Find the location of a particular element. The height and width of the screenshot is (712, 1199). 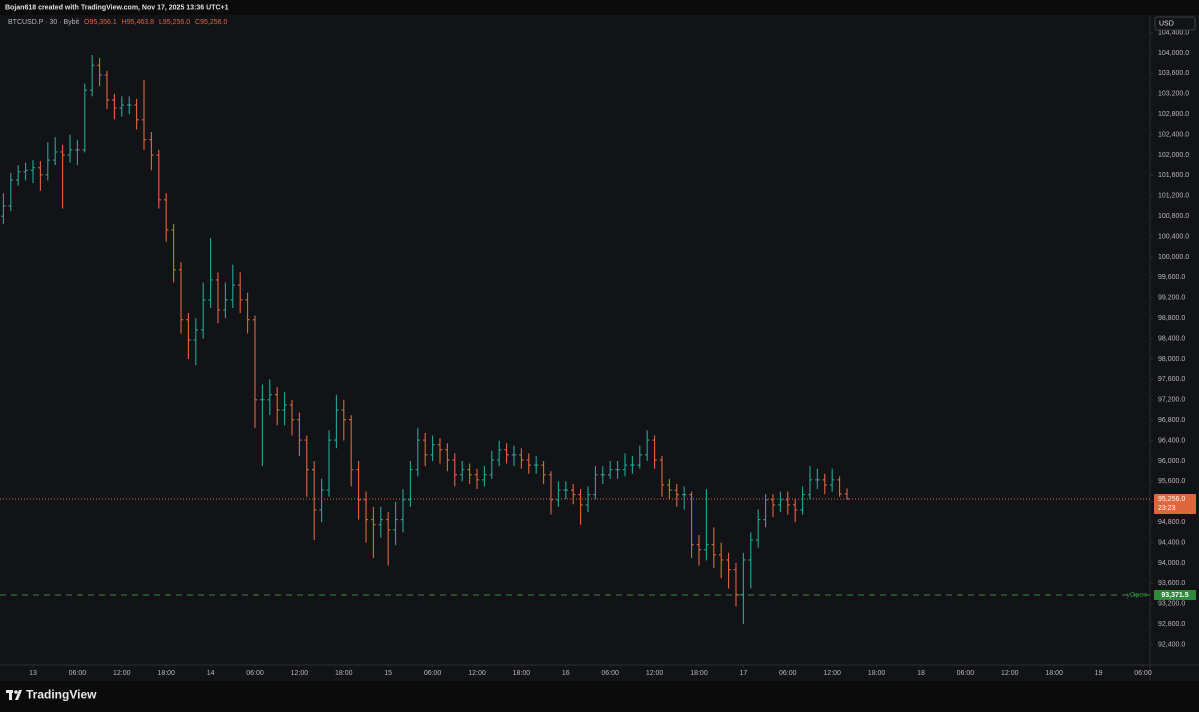

last-price-label: 95,256.0 is located at coordinates (1171, 499).